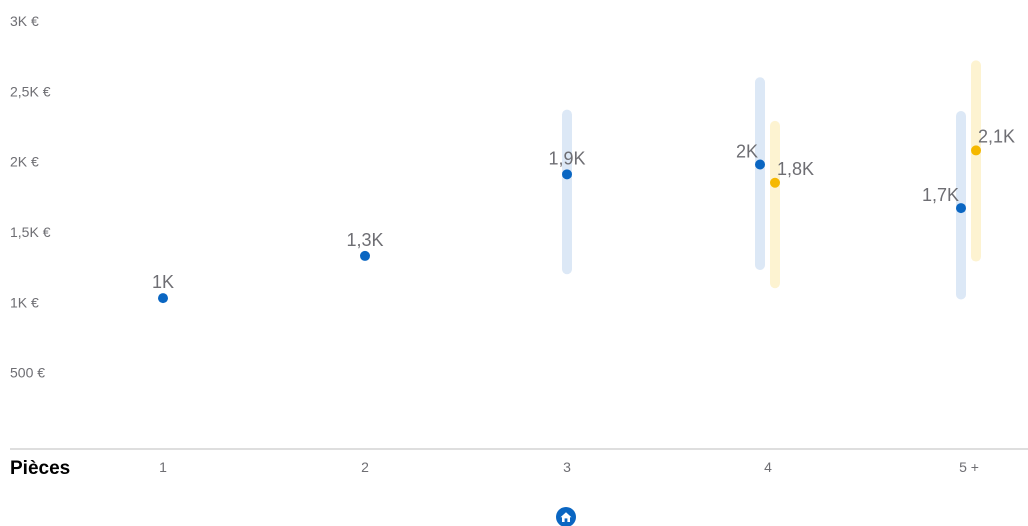 This screenshot has width=1028, height=526. Describe the element at coordinates (24, 162) in the screenshot. I see `y-tick-label: 2K €` at that location.